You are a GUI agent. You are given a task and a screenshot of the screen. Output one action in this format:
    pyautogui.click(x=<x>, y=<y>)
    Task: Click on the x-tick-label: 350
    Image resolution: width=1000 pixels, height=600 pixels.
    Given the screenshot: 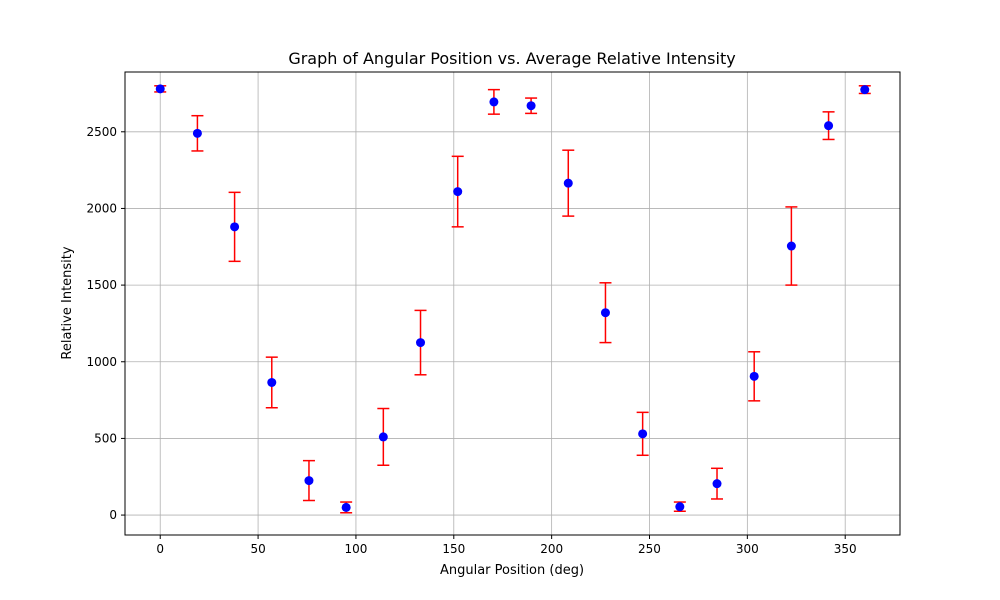 What is the action you would take?
    pyautogui.click(x=845, y=549)
    